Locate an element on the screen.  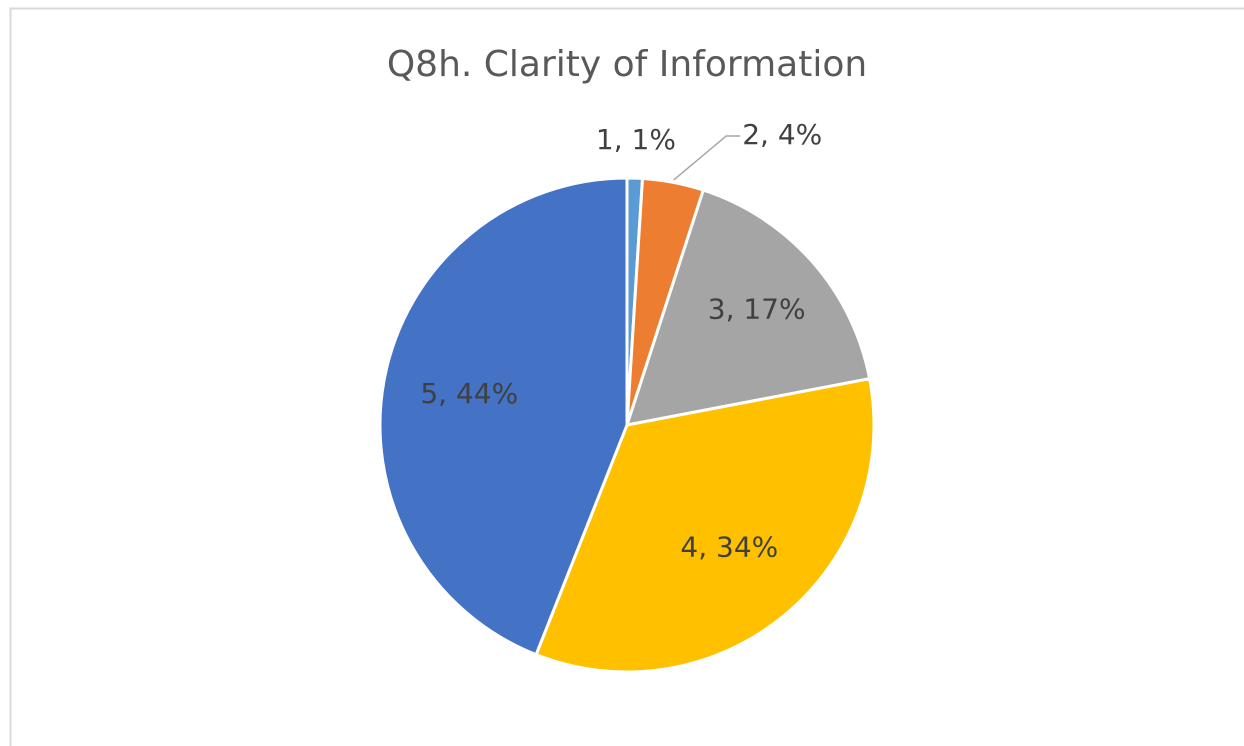
data-label: 4, 34% is located at coordinates (729, 547).